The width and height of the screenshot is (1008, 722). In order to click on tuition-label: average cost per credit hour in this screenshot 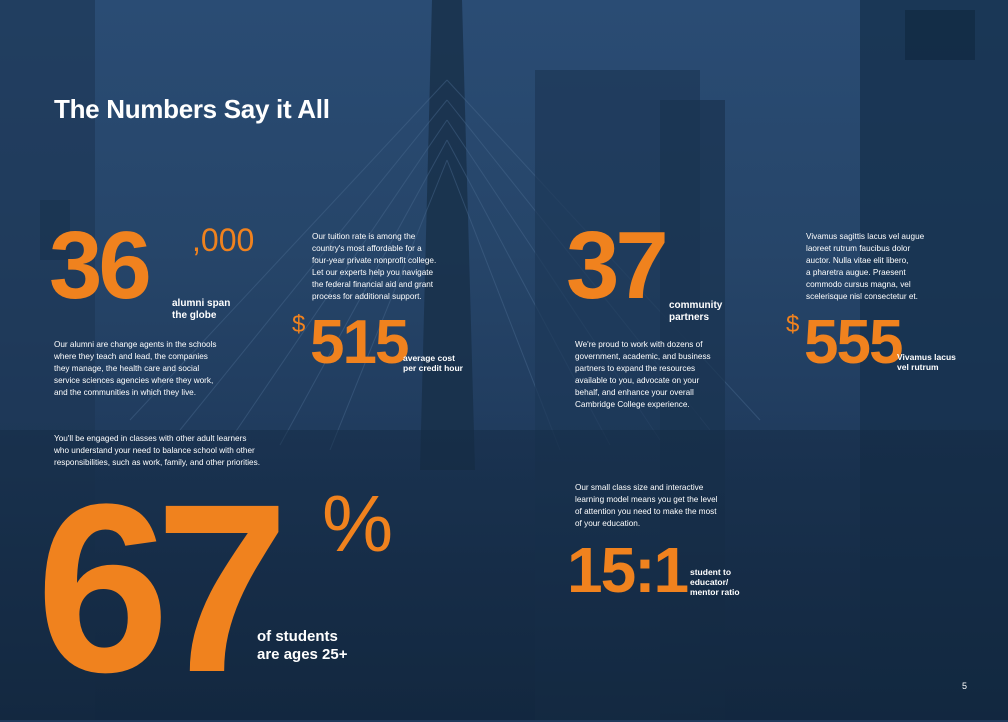, I will do `click(433, 363)`.